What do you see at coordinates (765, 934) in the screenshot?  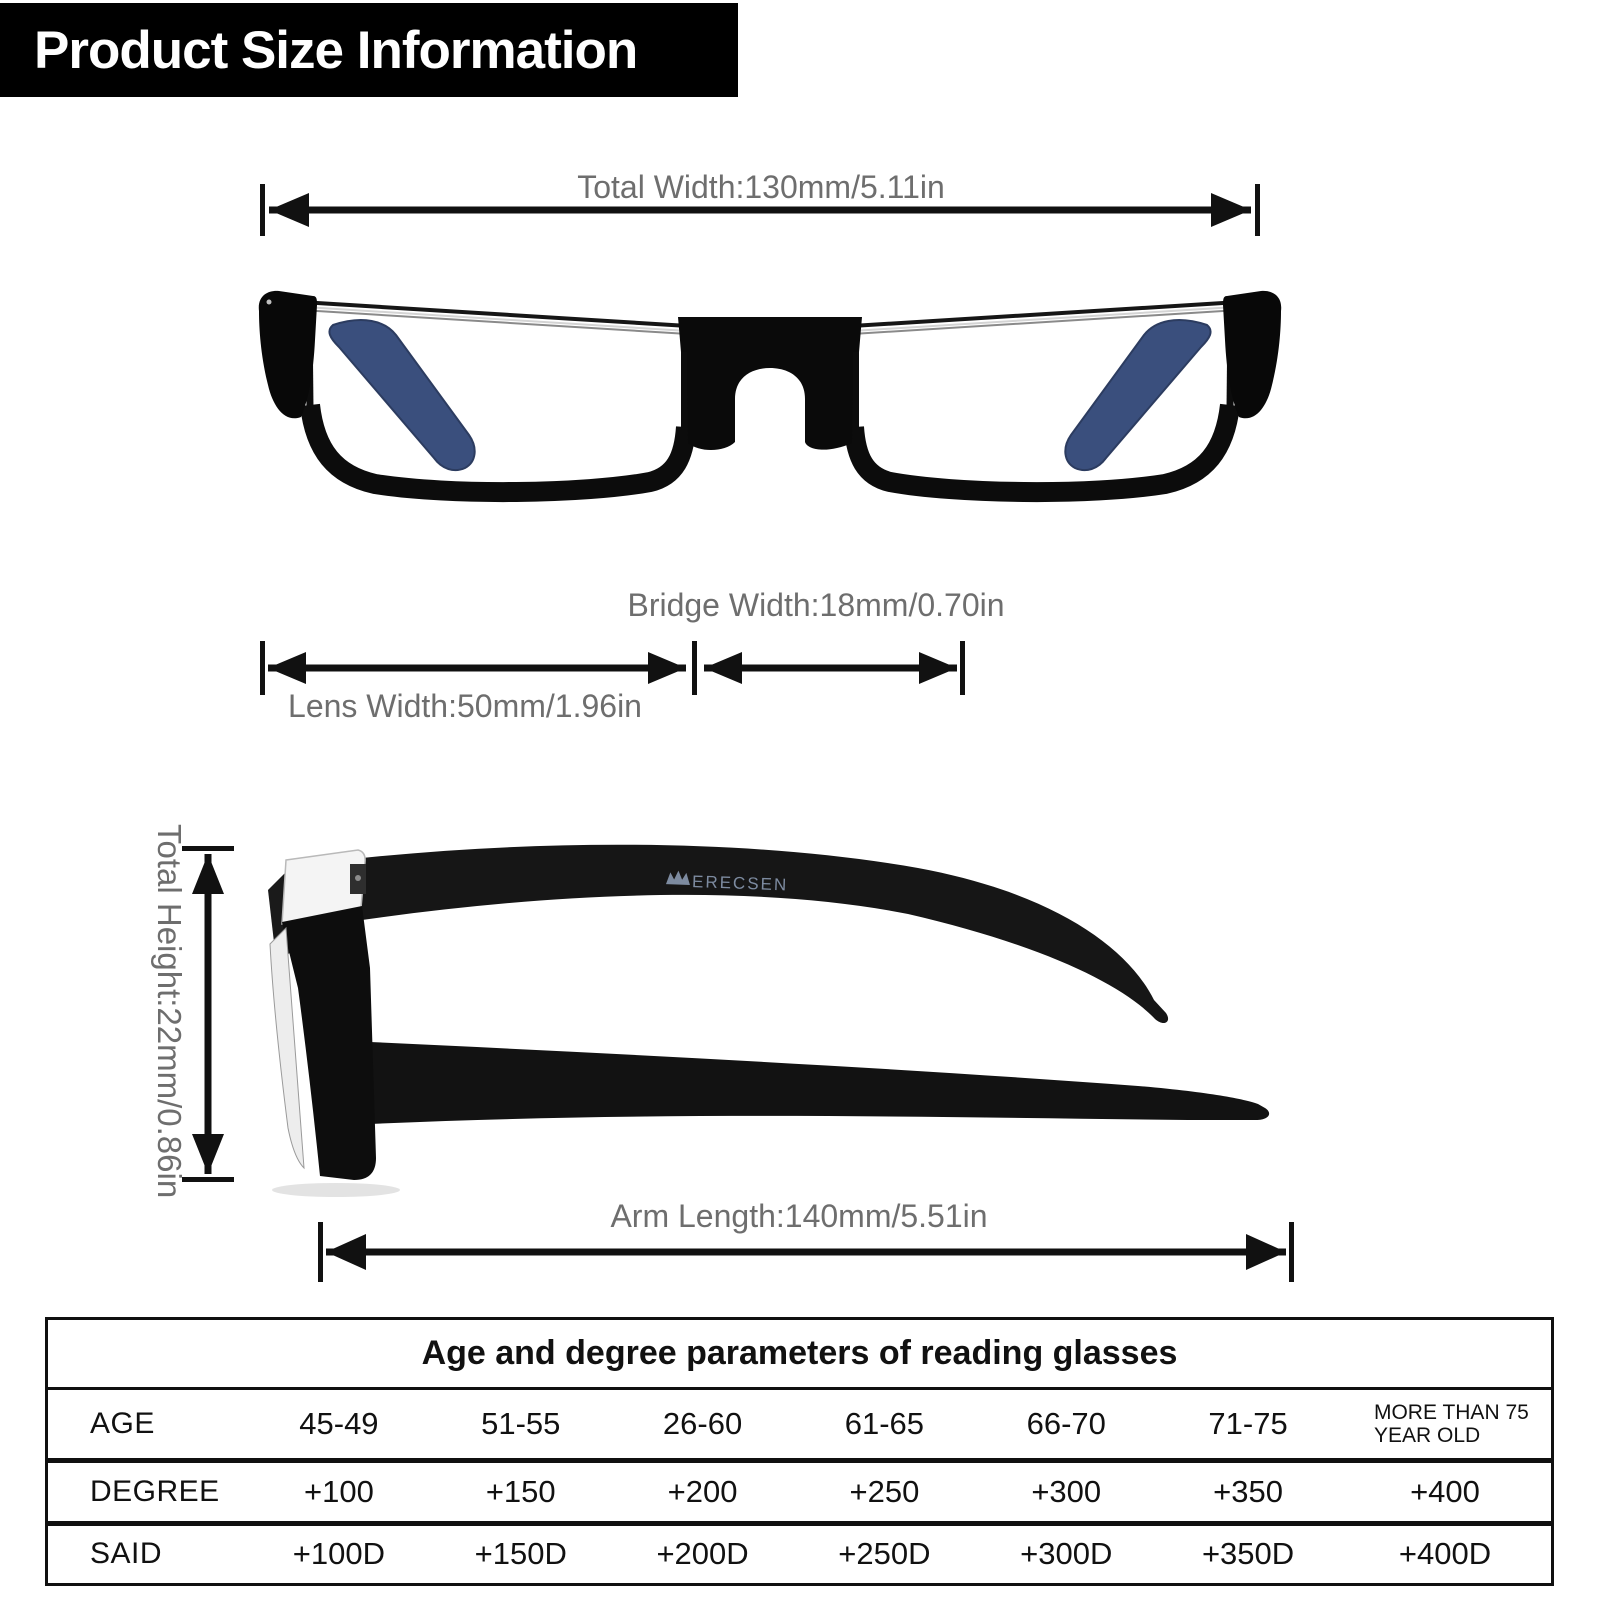 I see `upper-temple-arm` at bounding box center [765, 934].